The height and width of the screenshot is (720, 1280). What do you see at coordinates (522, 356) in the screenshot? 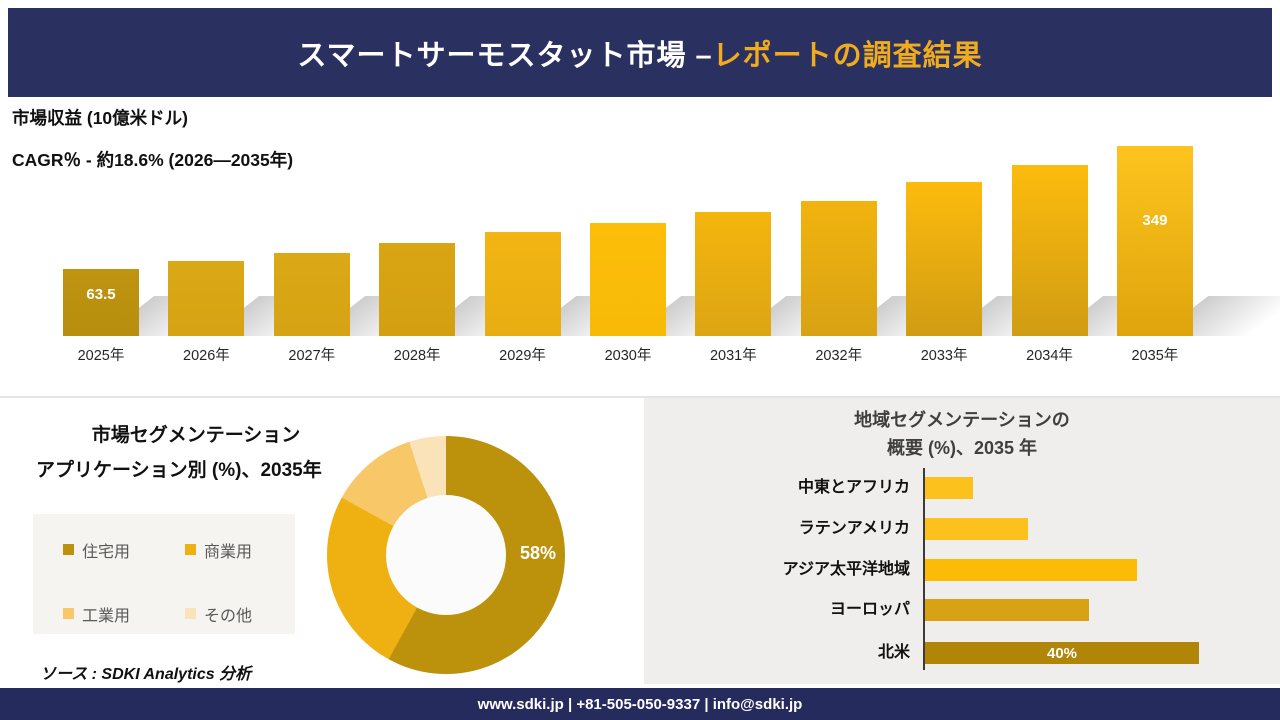
I see `bar-category-label: 2029年` at bounding box center [522, 356].